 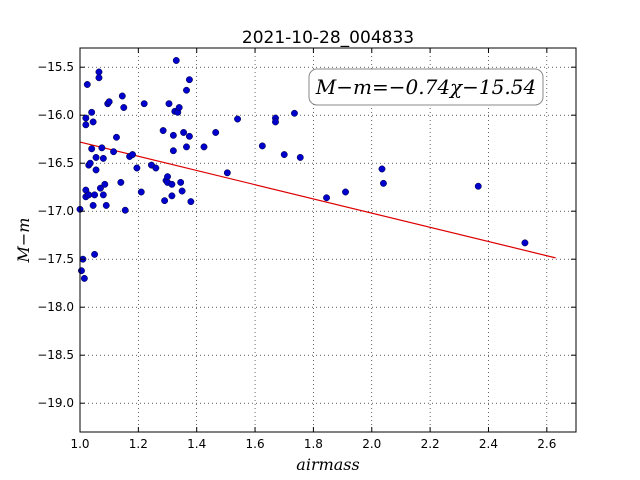 What do you see at coordinates (196, 444) in the screenshot?
I see `x-tick-label: 1.4` at bounding box center [196, 444].